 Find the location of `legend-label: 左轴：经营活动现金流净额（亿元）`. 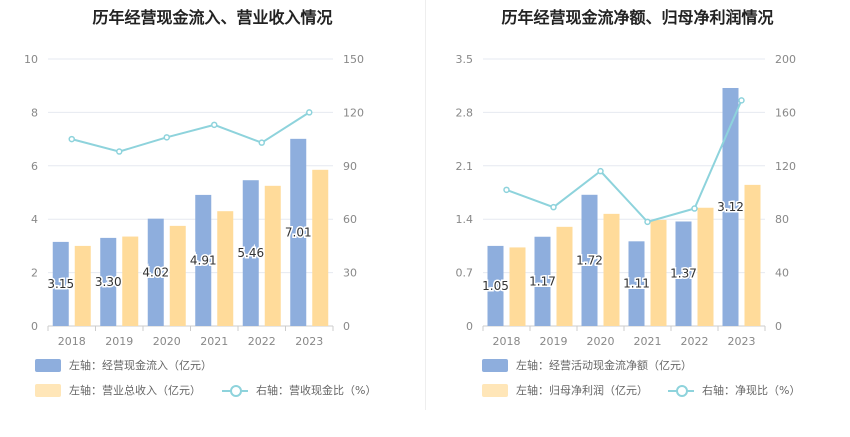

legend-label: 左轴：经营活动现金流净额（亿元） is located at coordinates (604, 365).